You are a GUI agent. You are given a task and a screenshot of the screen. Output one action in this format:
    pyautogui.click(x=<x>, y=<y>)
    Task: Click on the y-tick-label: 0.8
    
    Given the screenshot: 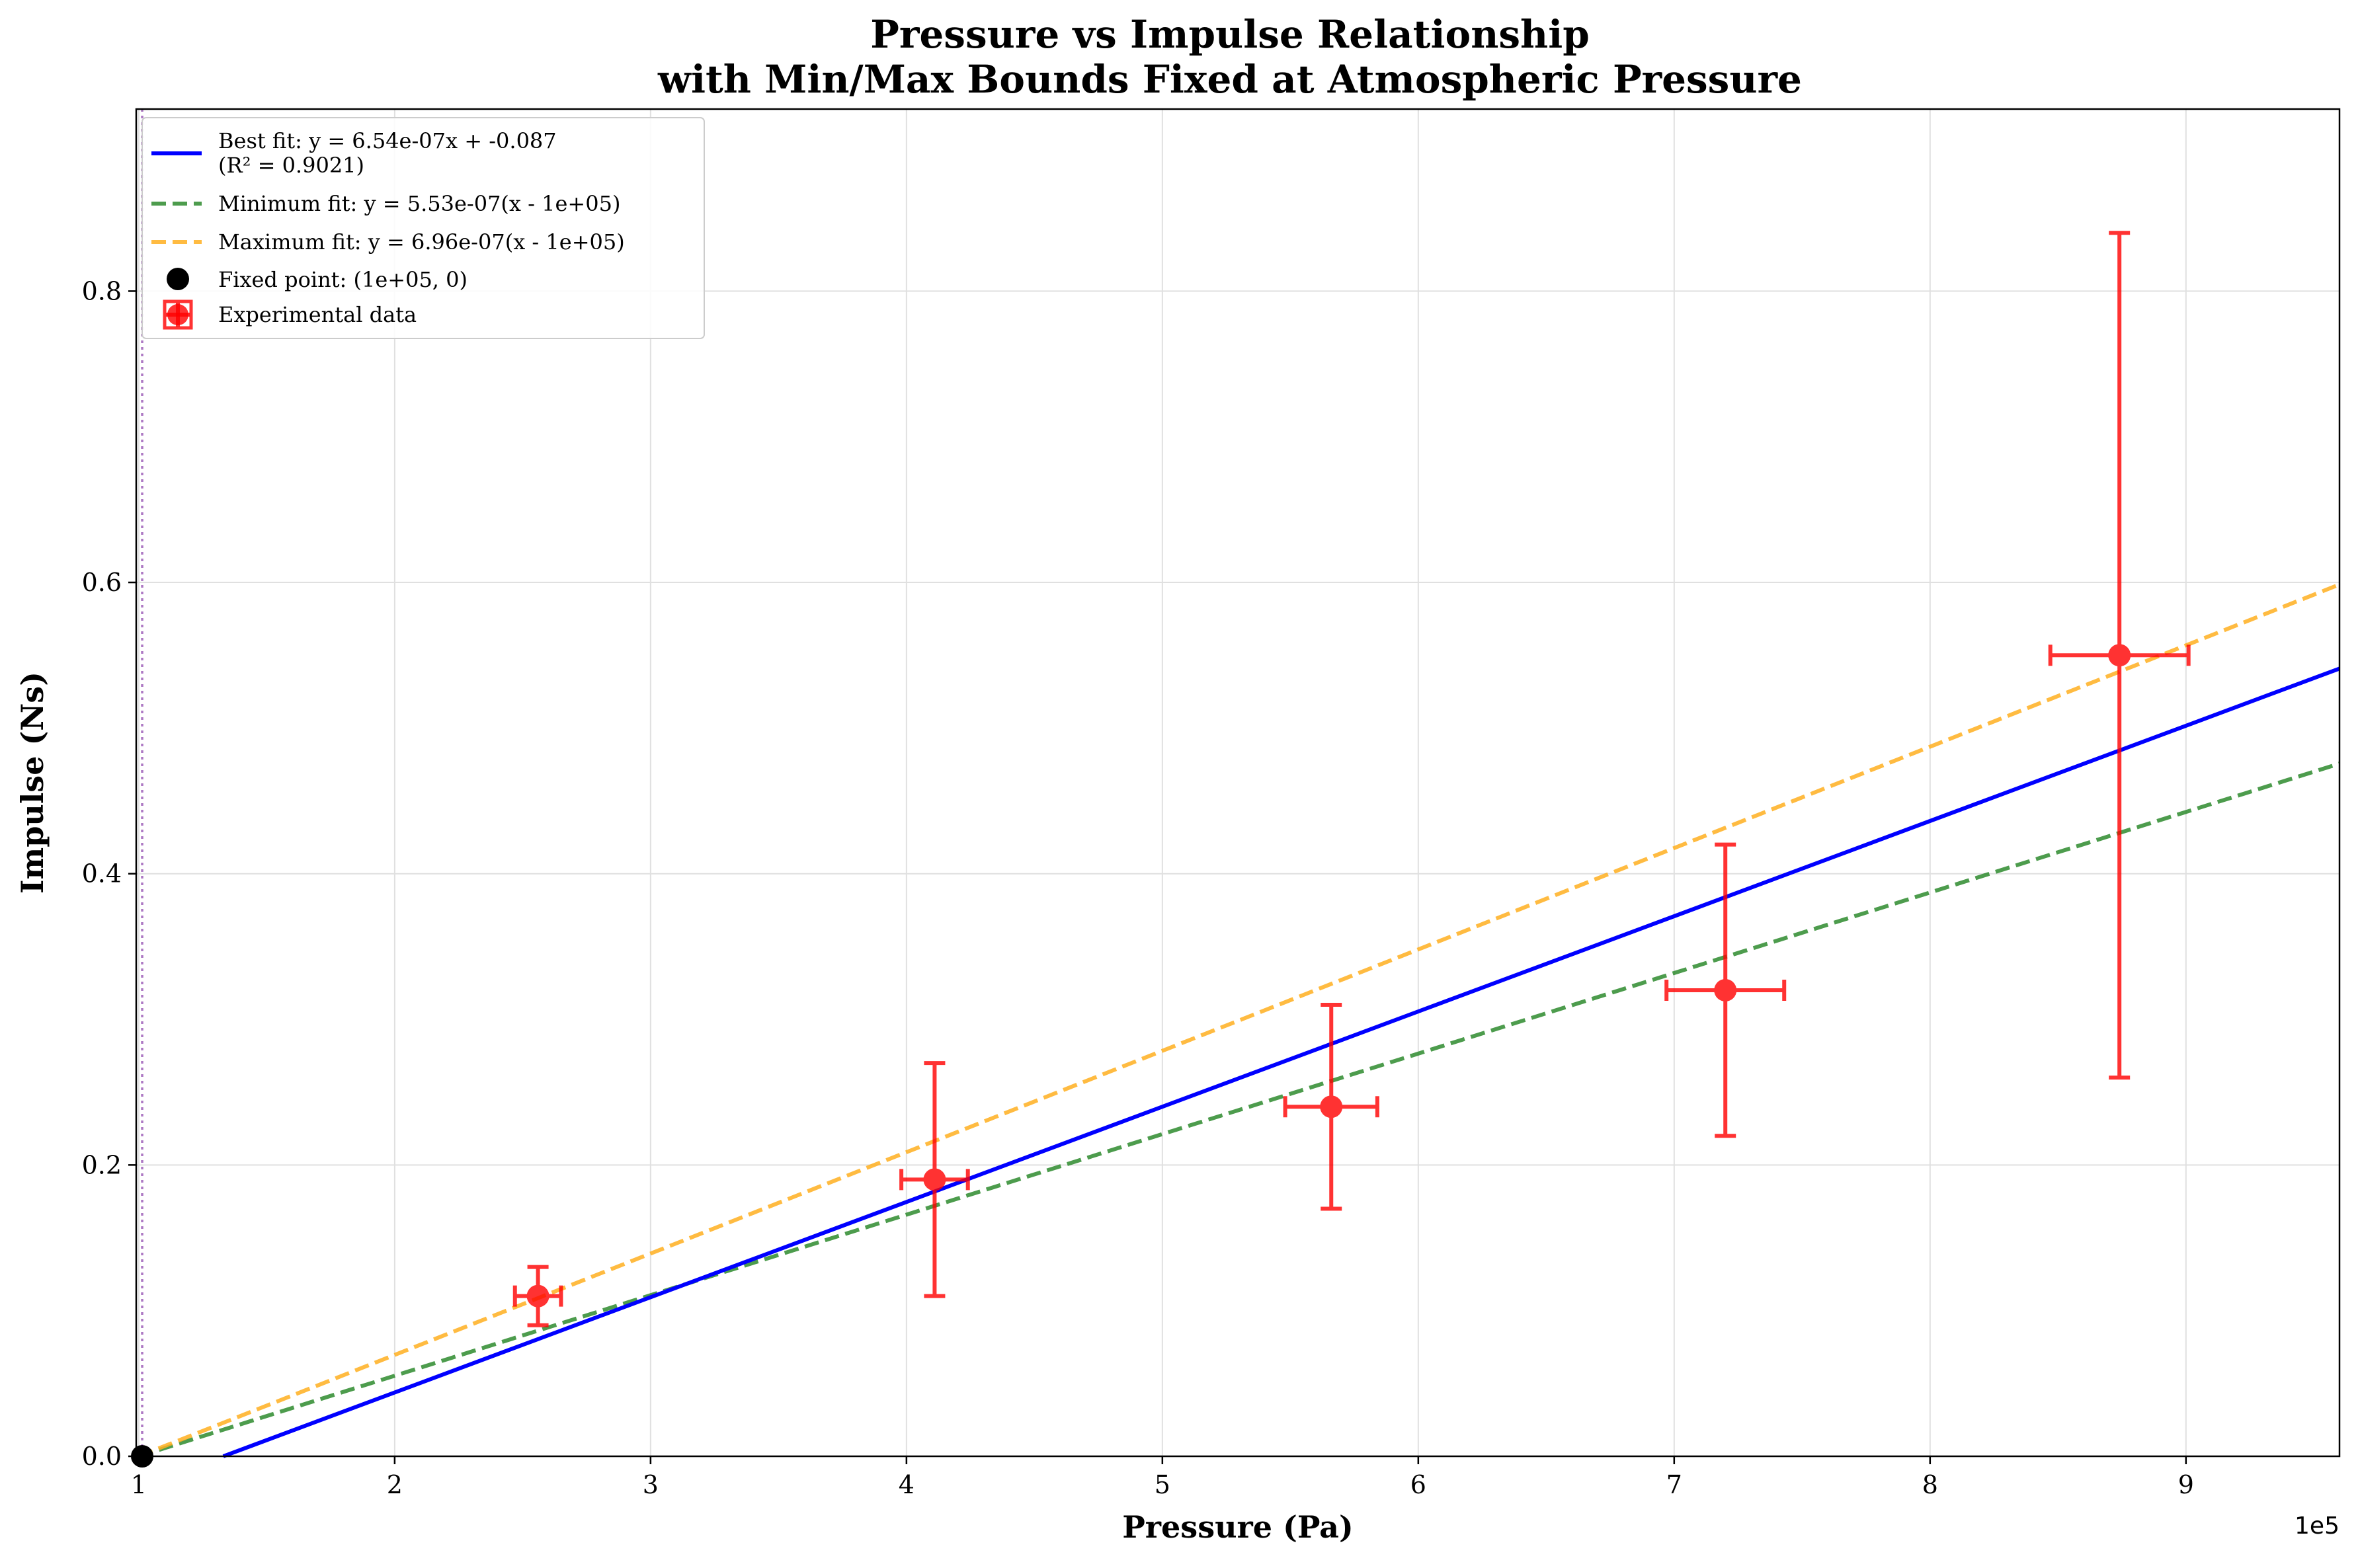 What is the action you would take?
    pyautogui.click(x=102, y=290)
    